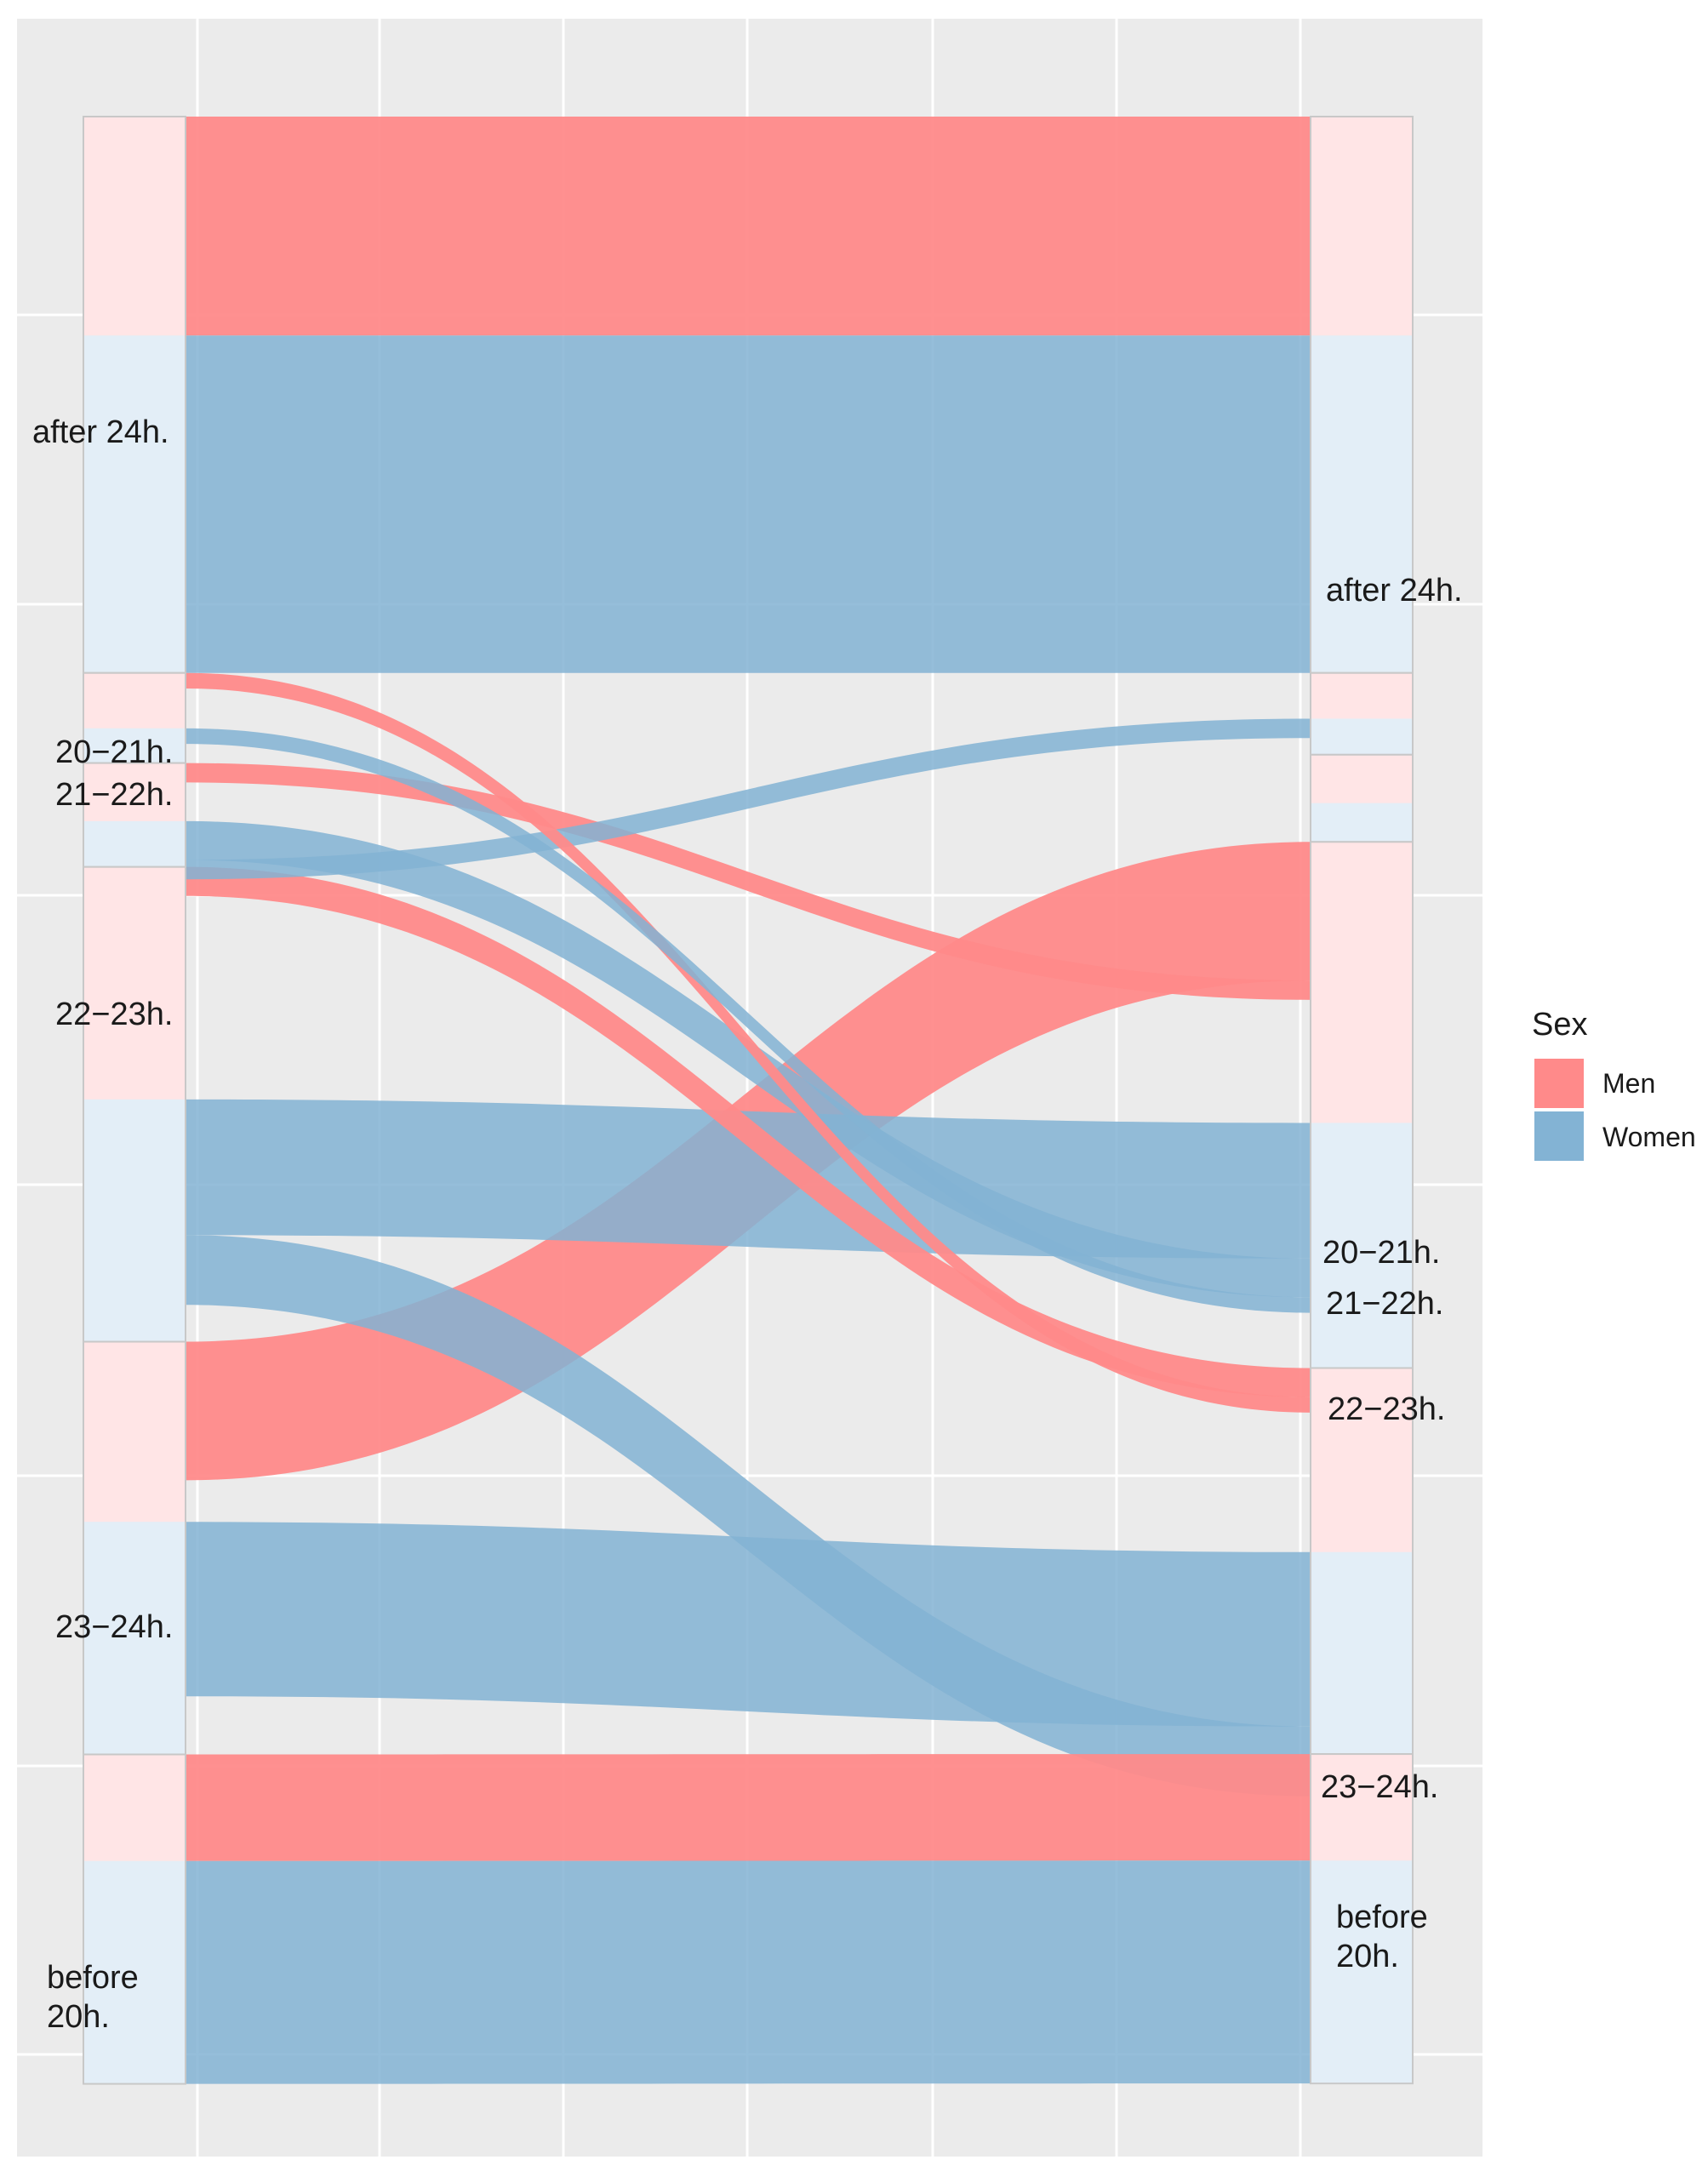 This screenshot has height=2171, width=1708. Describe the element at coordinates (1628, 1083) in the screenshot. I see `legend-label-men: Men` at that location.